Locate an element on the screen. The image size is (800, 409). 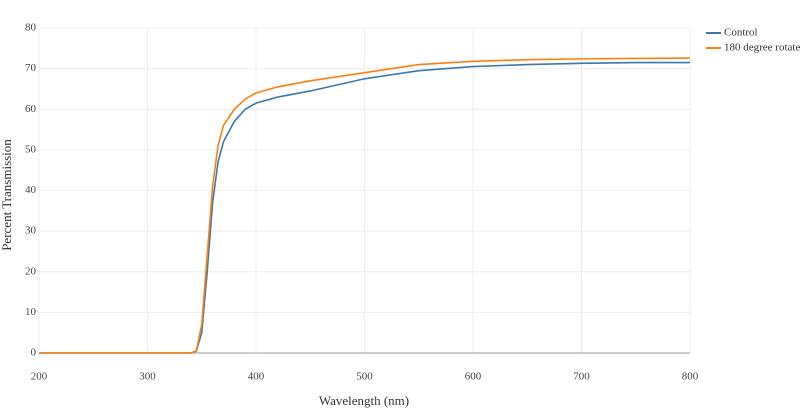
legend-label: 180 degree rotate is located at coordinates (762, 48).